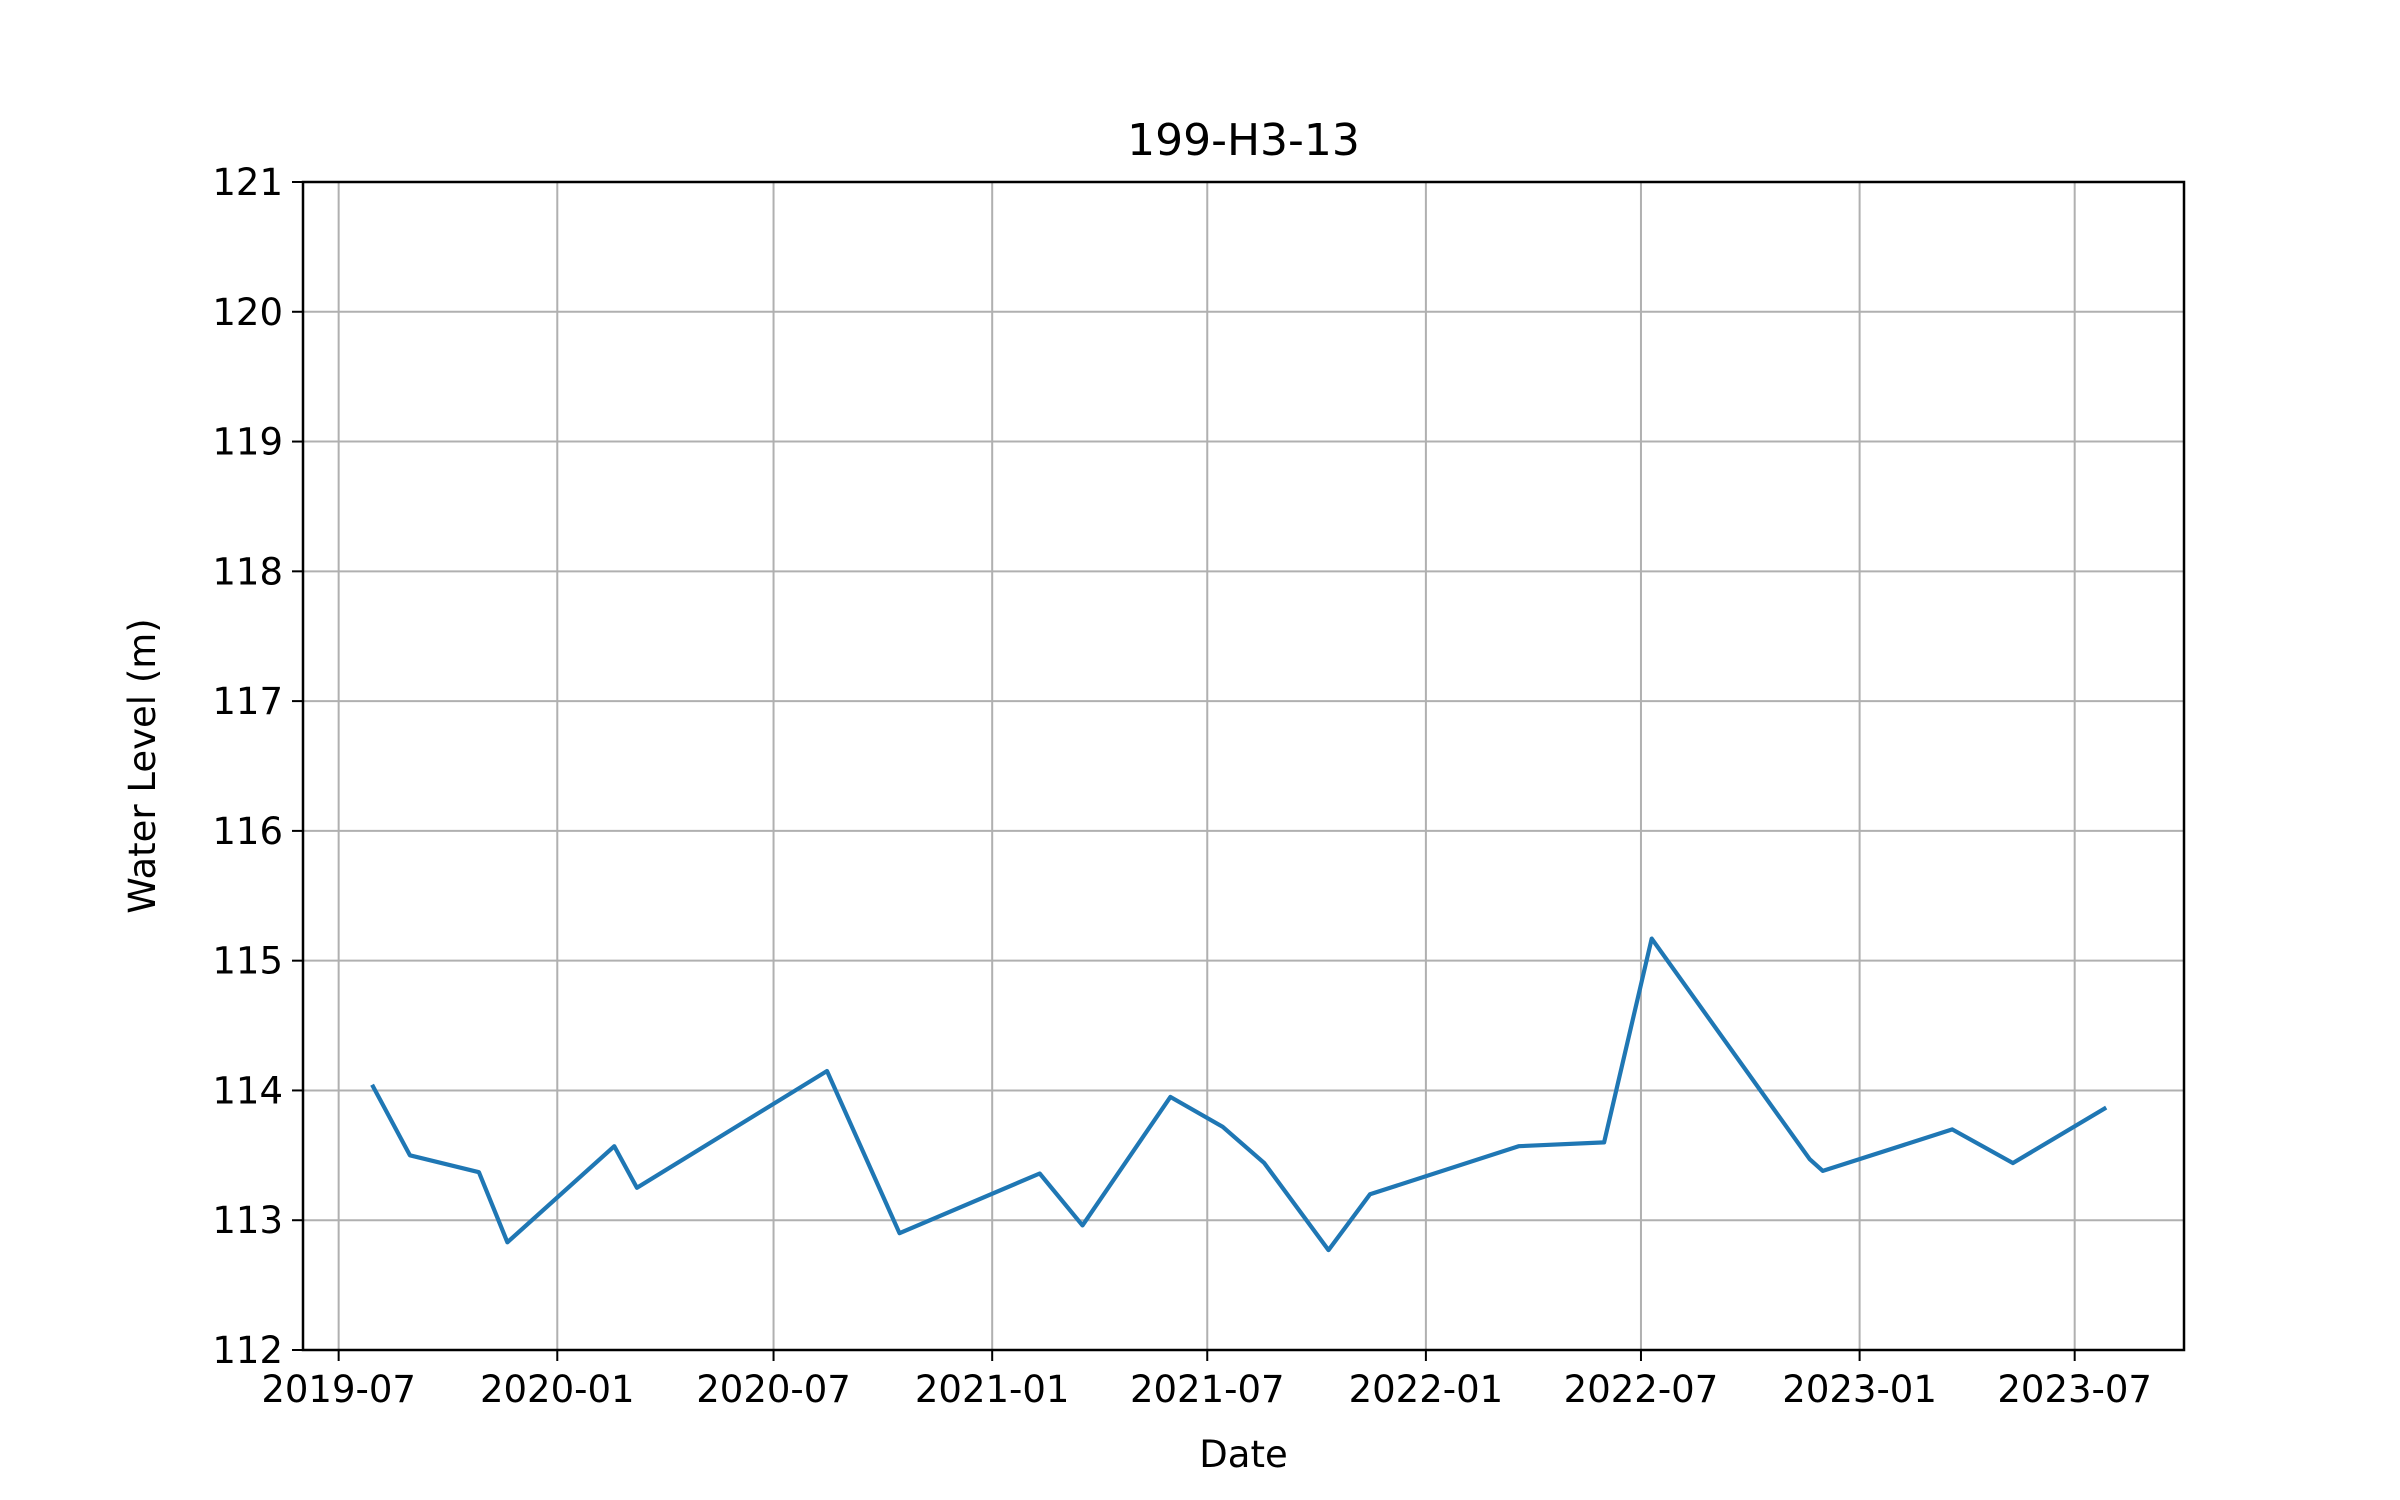 This screenshot has width=2400, height=1500. What do you see at coordinates (992, 1389) in the screenshot?
I see `x-tick-label: 2021-01` at bounding box center [992, 1389].